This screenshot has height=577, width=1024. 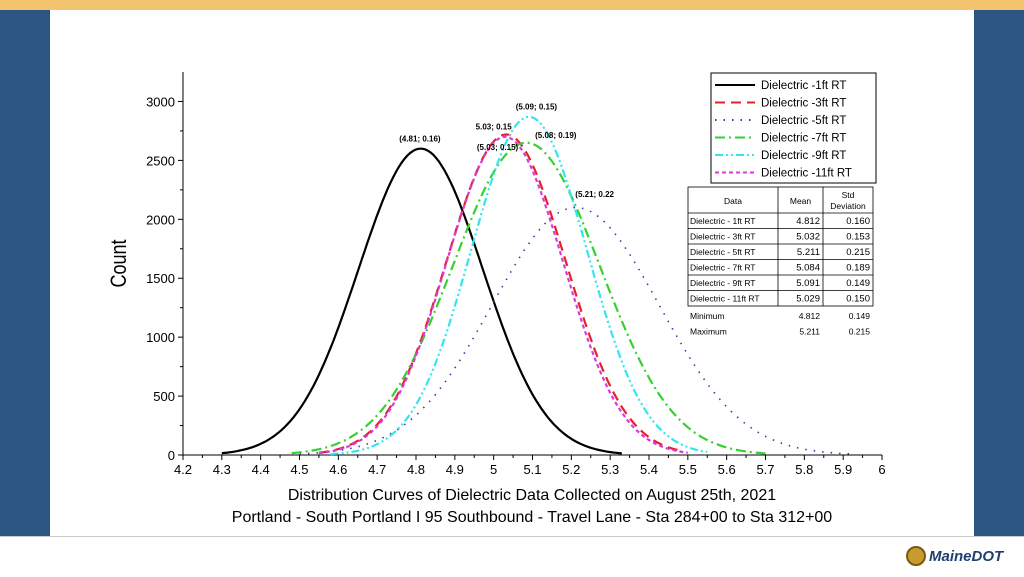 What do you see at coordinates (416, 469) in the screenshot?
I see `x-tick-label: 4.8` at bounding box center [416, 469].